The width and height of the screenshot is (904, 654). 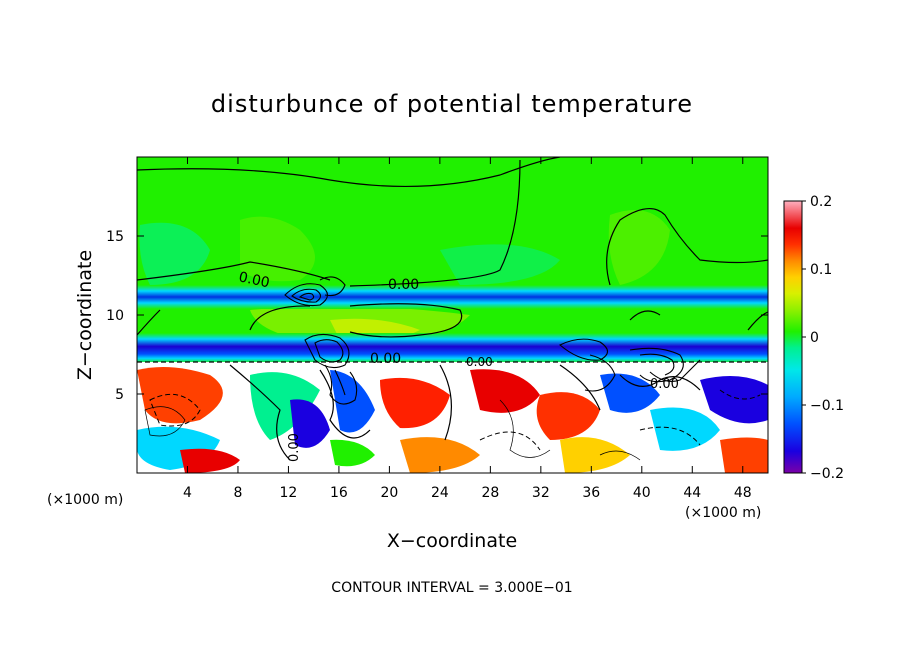 What do you see at coordinates (115, 316) in the screenshot?
I see `y-tick-label: 10` at bounding box center [115, 316].